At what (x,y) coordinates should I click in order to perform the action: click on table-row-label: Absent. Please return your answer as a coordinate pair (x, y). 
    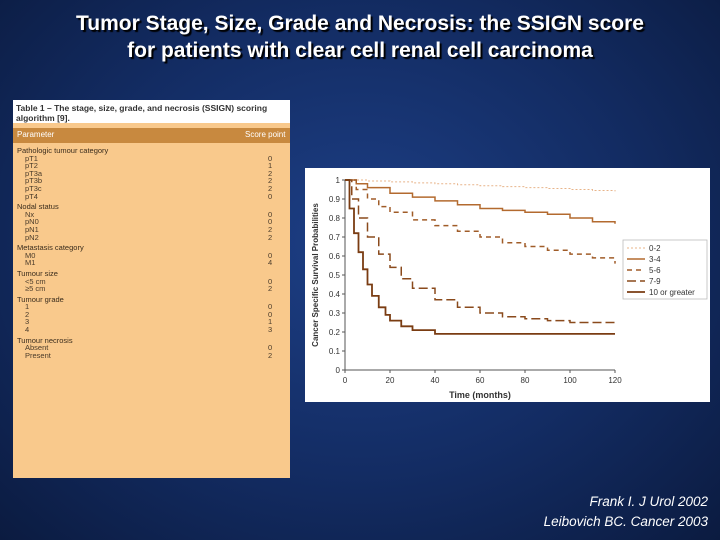
    Looking at the image, I should click on (37, 348).